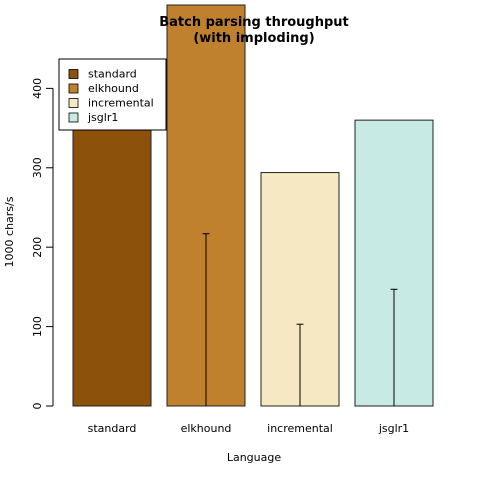  I want to click on legend-swatch-jsglr1, so click(73, 117).